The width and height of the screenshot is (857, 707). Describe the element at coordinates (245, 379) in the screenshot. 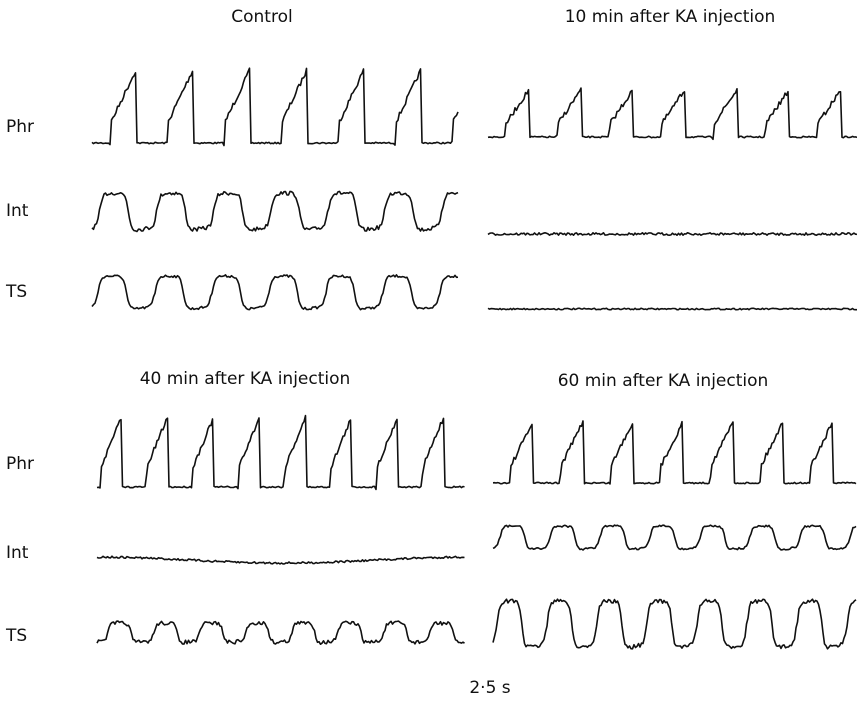

I see `panel-title: 40 min after KA injection` at that location.